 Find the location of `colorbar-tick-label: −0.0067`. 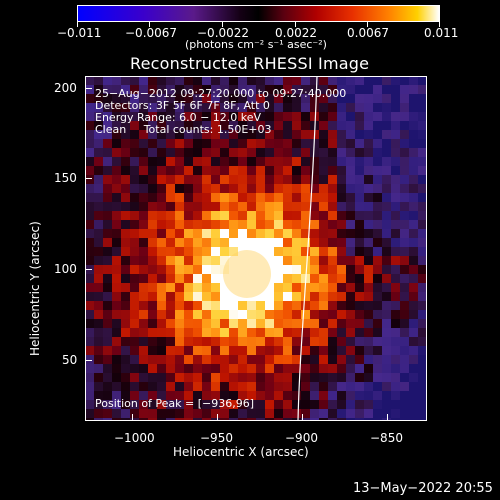

colorbar-tick-label: −0.0067 is located at coordinates (151, 33).